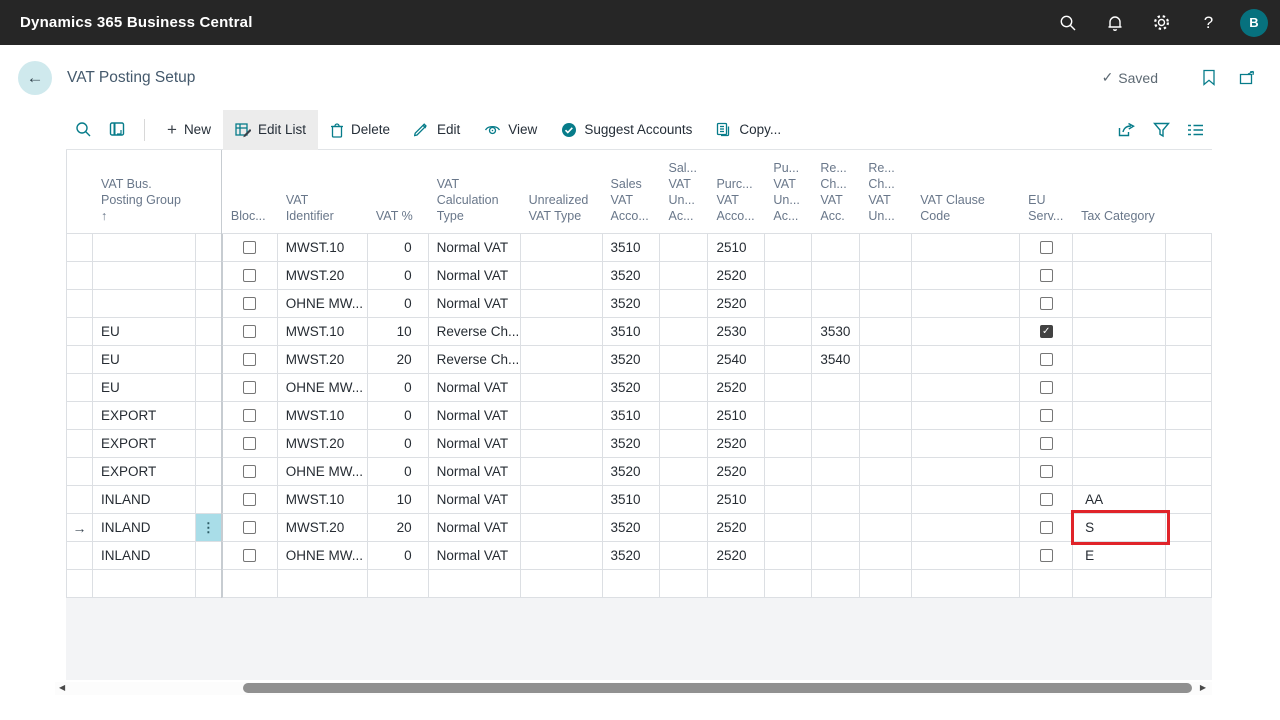  I want to click on cell-purch_acc: 2510, so click(737, 248).